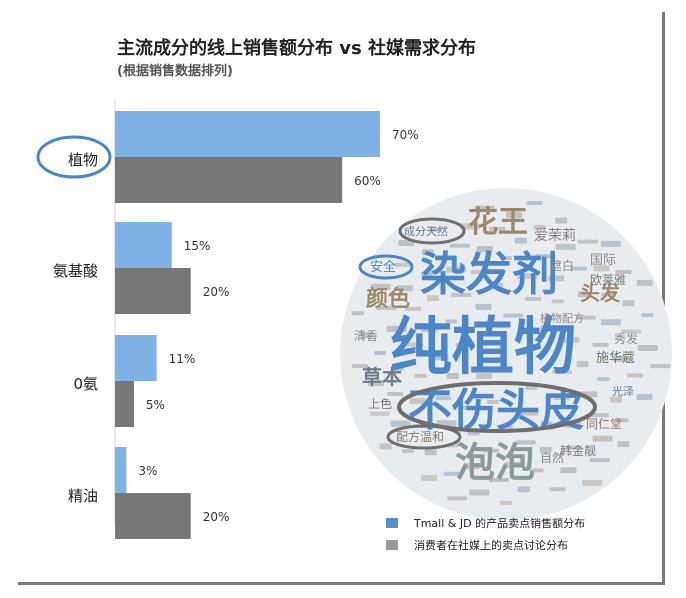 Image resolution: width=686 pixels, height=598 pixels. I want to click on word-cloud-word: 国际, so click(603, 260).